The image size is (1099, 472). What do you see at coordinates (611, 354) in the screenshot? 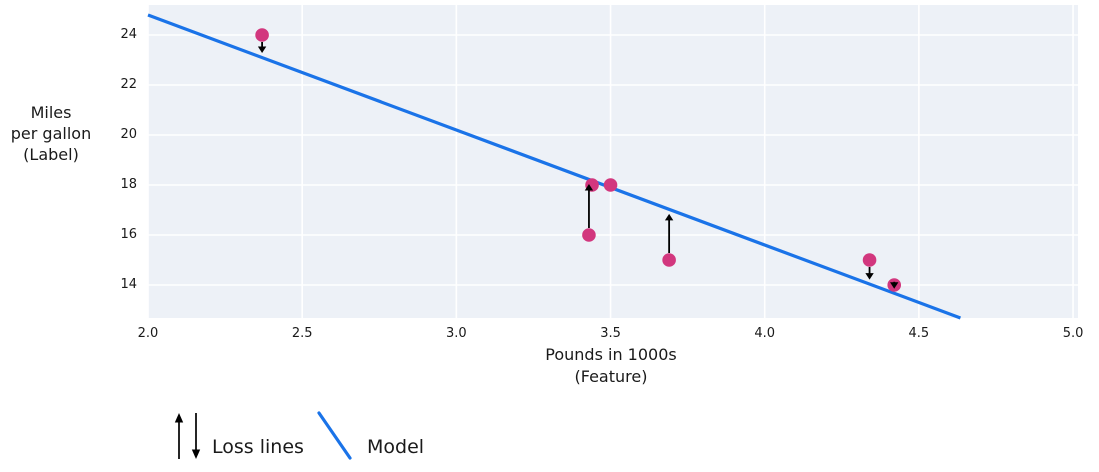
I see `xlabel-line: Pounds in 1000s` at bounding box center [611, 354].